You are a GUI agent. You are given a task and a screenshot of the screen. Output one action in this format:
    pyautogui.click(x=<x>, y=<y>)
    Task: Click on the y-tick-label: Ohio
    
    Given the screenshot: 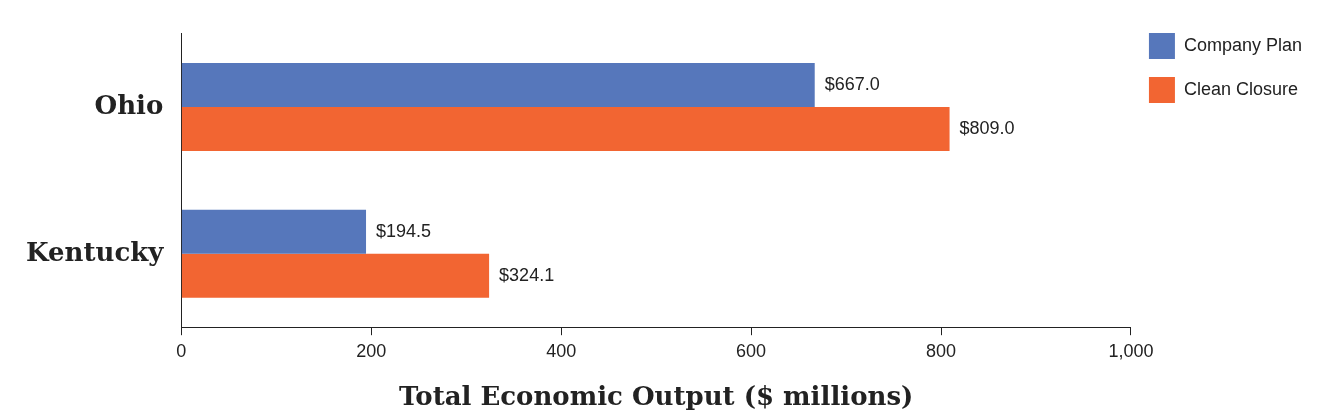 What is the action you would take?
    pyautogui.click(x=129, y=104)
    